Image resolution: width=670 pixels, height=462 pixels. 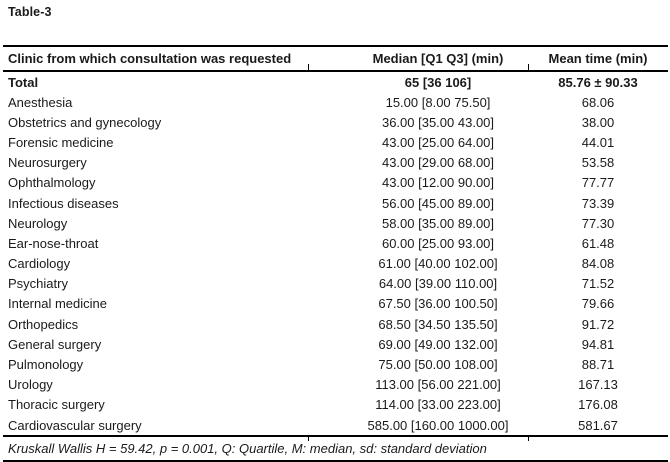 I want to click on cell-mean-time: 44.01, so click(x=598, y=143).